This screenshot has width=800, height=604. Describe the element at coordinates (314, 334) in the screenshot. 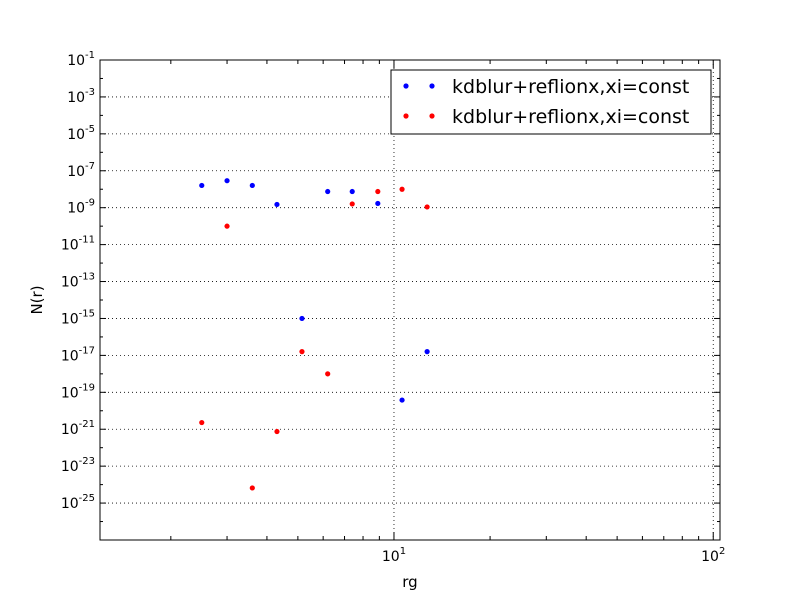

I see `data-points` at that location.